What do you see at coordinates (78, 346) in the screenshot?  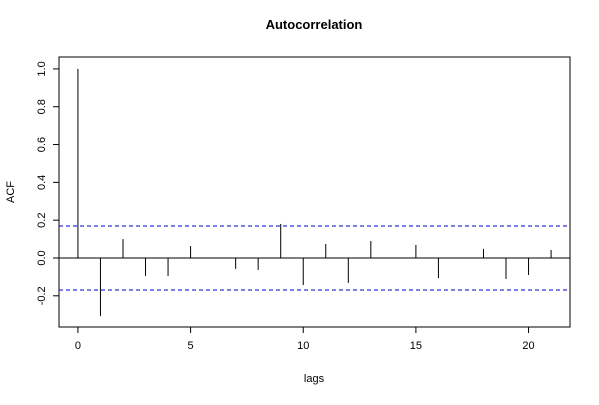 I see `x-tick-label: 0` at bounding box center [78, 346].